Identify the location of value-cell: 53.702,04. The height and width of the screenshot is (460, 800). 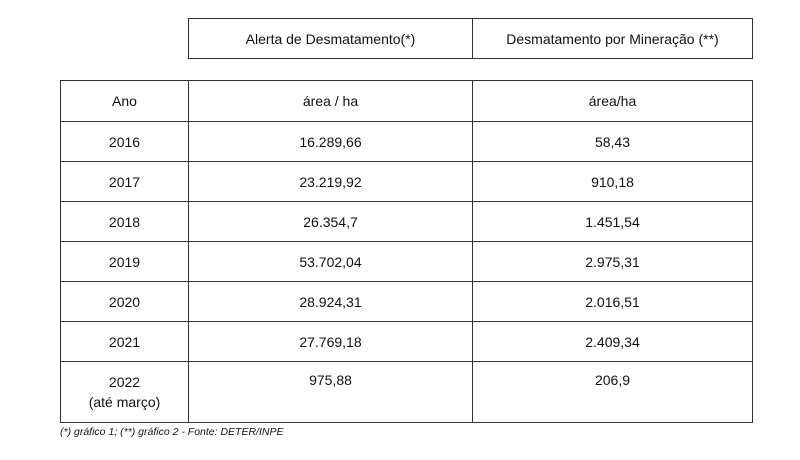
(330, 261).